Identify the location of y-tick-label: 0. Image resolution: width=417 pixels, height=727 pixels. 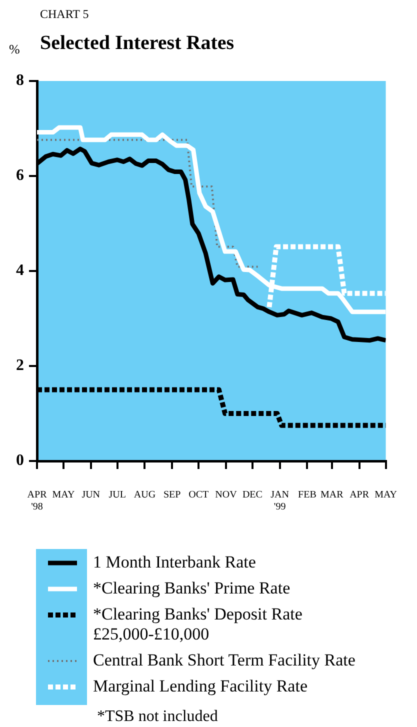
(20, 461).